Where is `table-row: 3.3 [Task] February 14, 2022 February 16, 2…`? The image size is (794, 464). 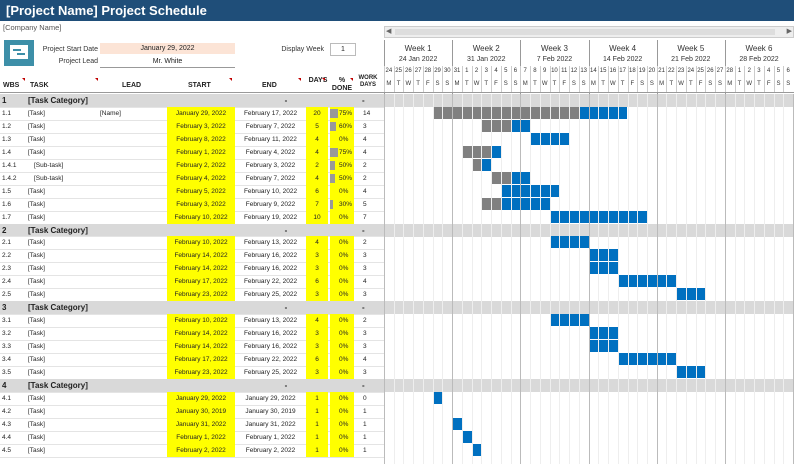 table-row: 3.3 [Task] February 14, 2022 February 16, 2… is located at coordinates (397, 347).